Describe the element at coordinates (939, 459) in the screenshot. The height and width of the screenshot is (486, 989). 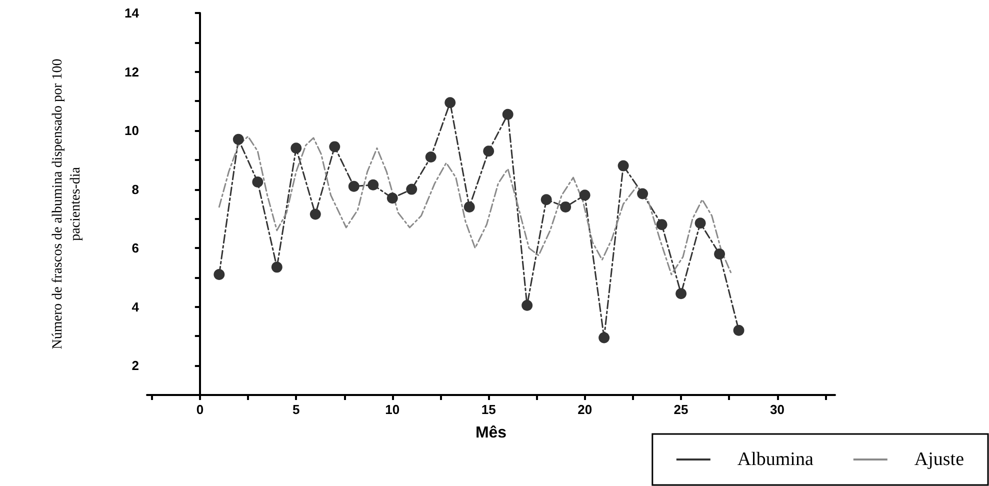
I see `legend-label: Ajuste` at that location.